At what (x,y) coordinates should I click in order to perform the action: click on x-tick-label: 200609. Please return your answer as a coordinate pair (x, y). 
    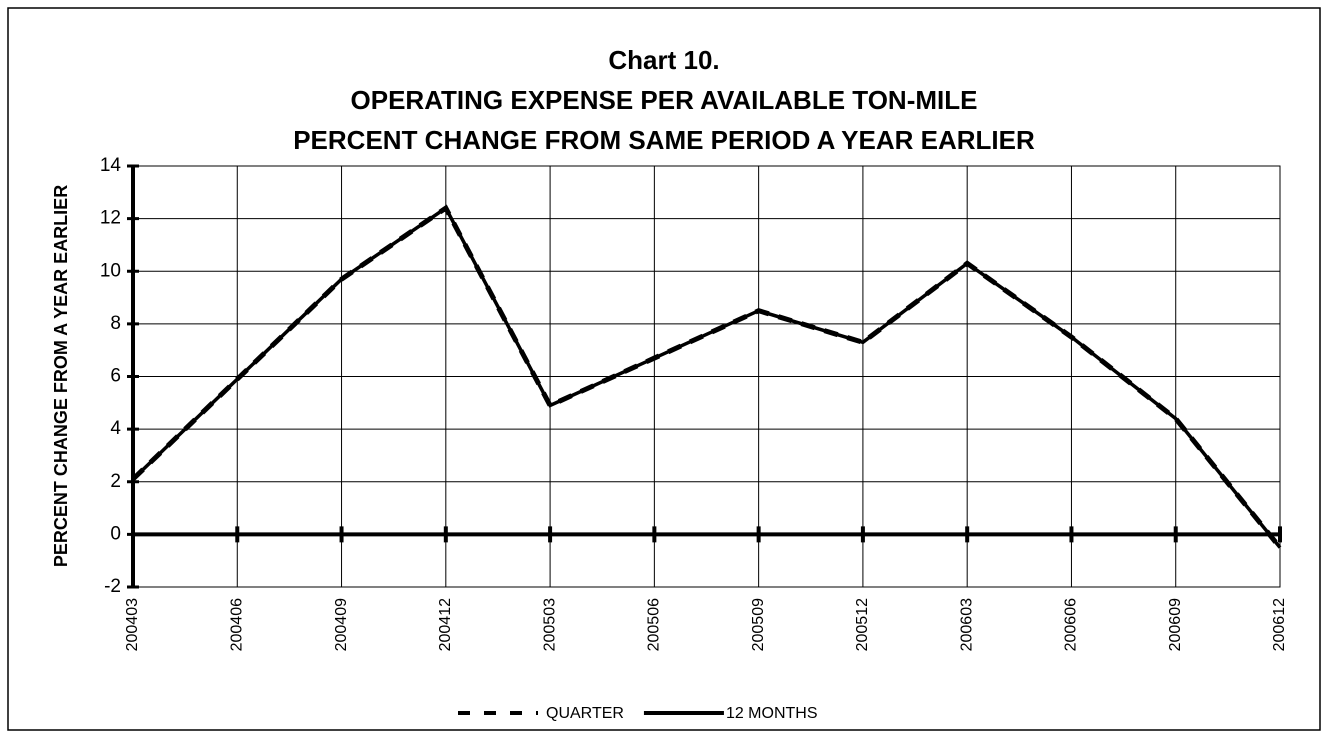
    Looking at the image, I should click on (1175, 624).